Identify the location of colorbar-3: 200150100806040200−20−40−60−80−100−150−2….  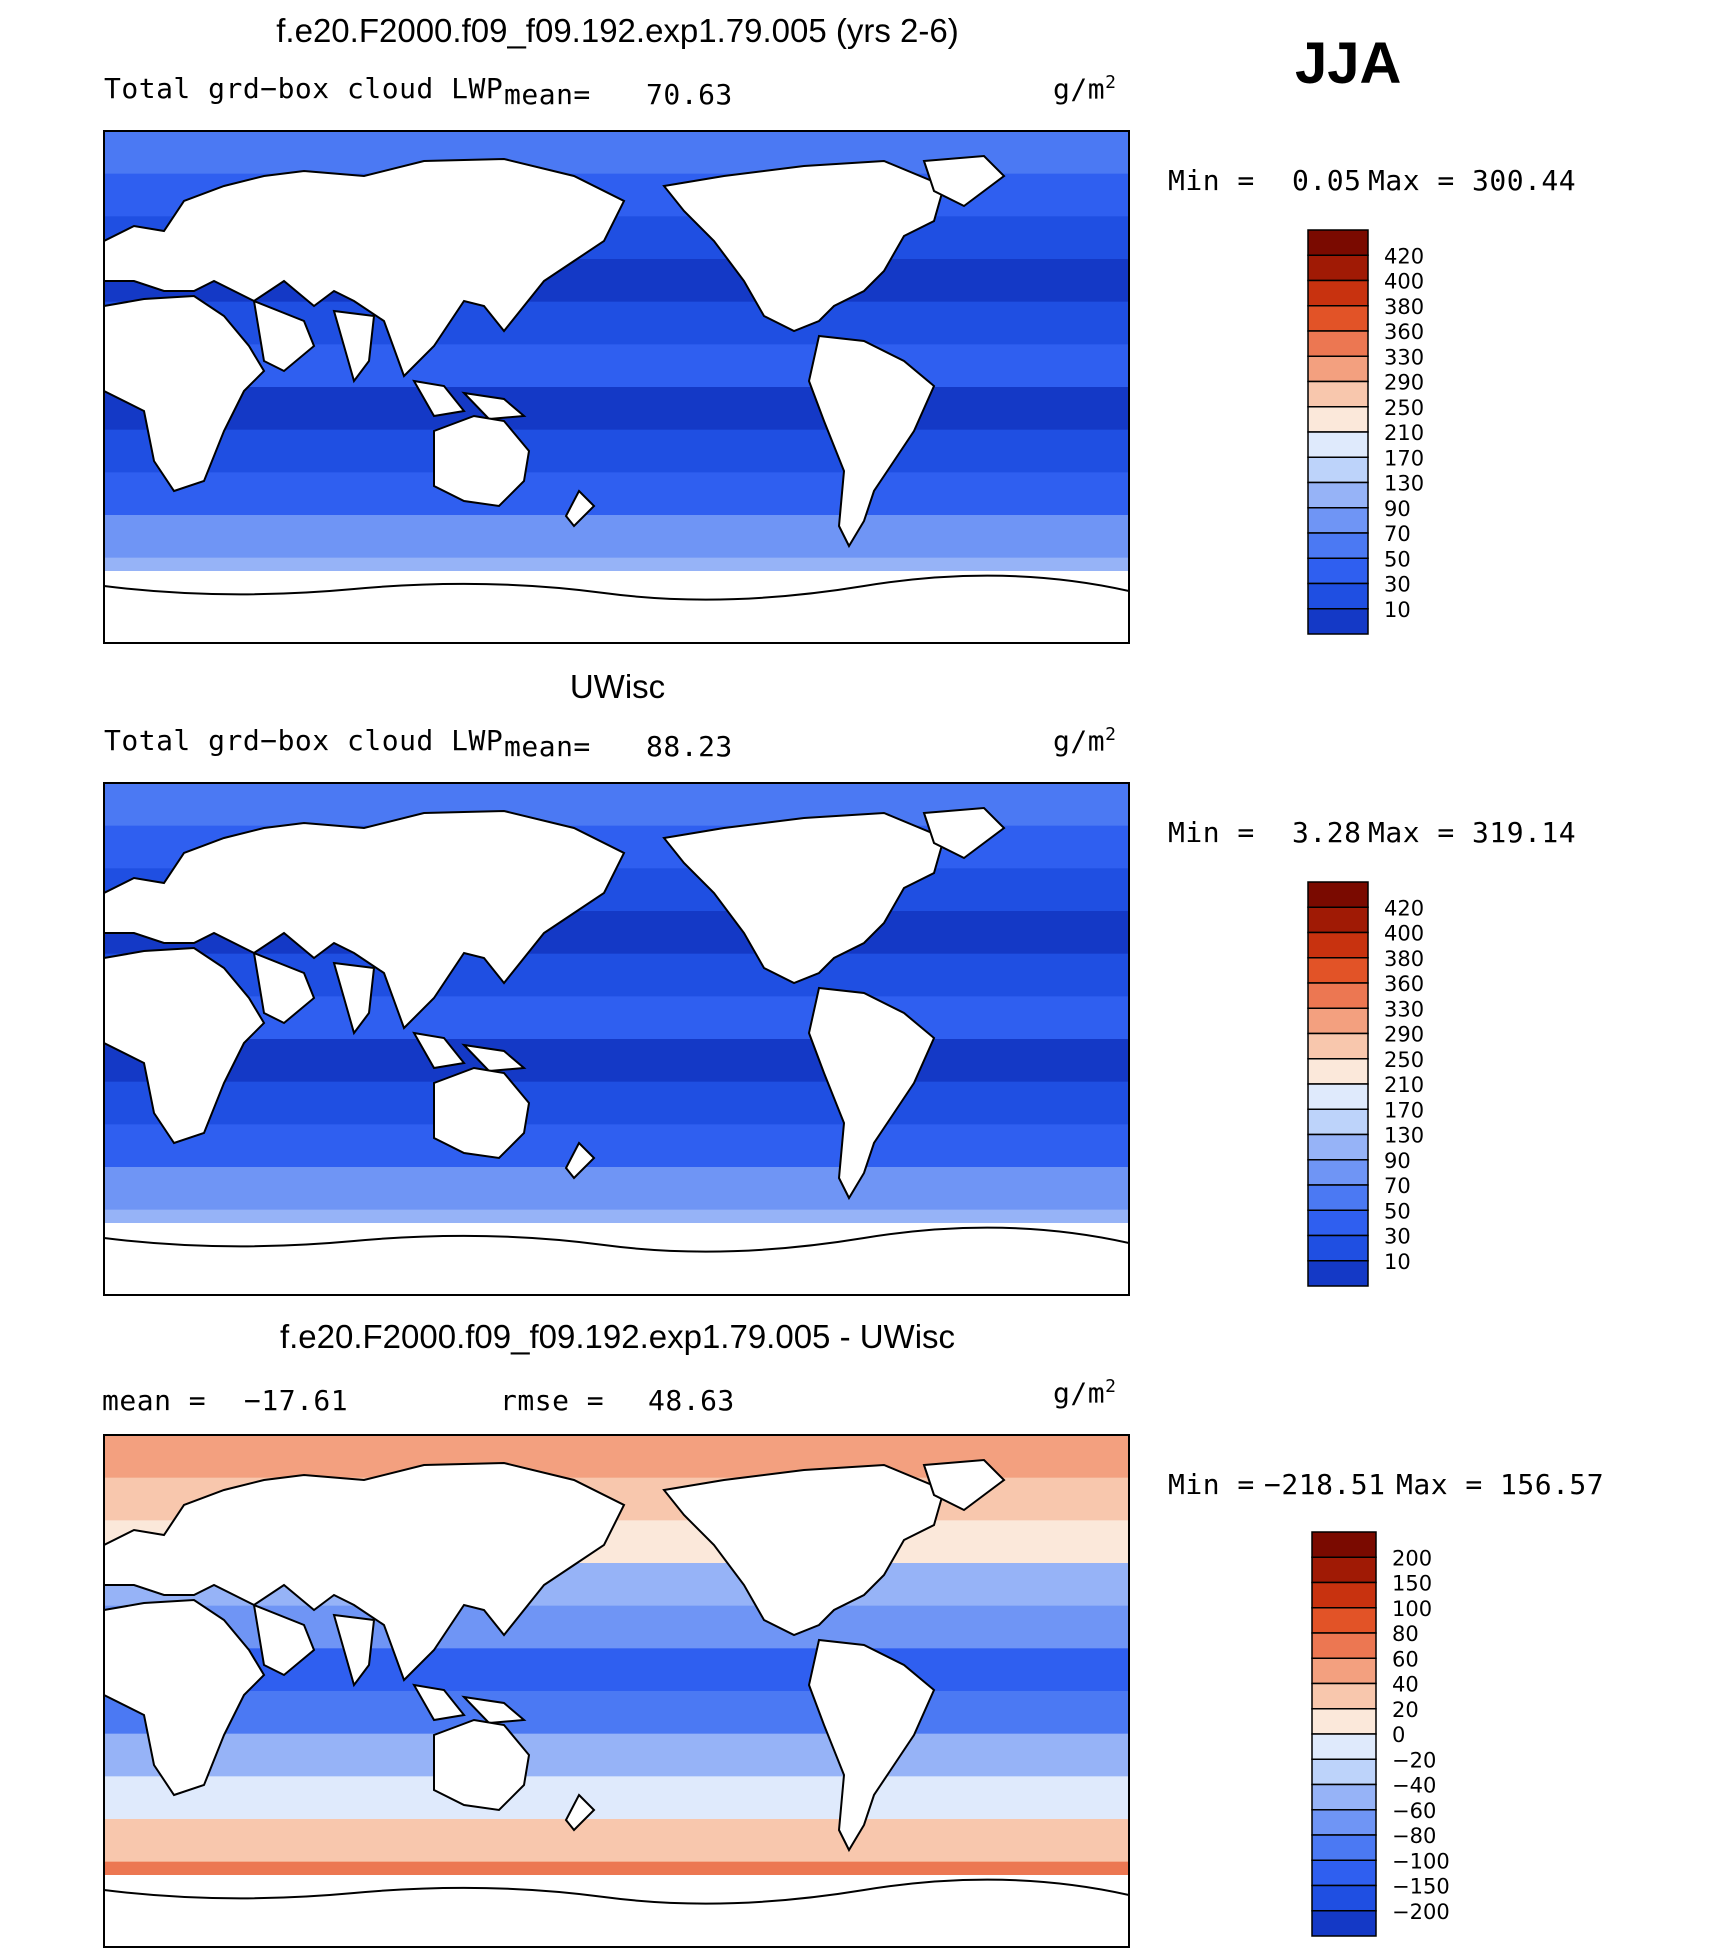
(1380, 1734).